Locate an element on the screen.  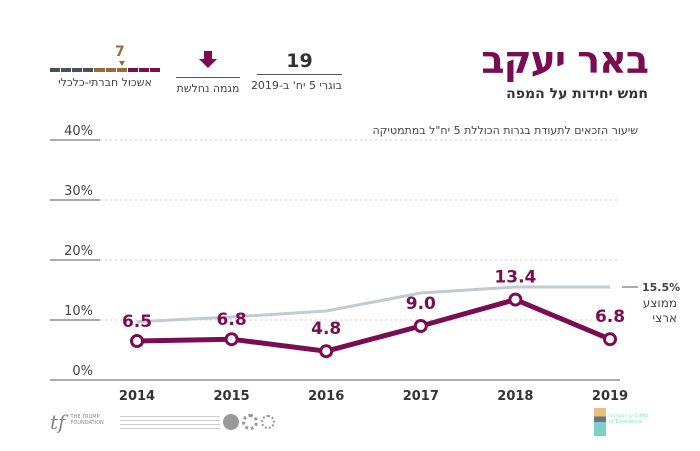
trend-label: מגמה נחלשת is located at coordinates (208, 88).